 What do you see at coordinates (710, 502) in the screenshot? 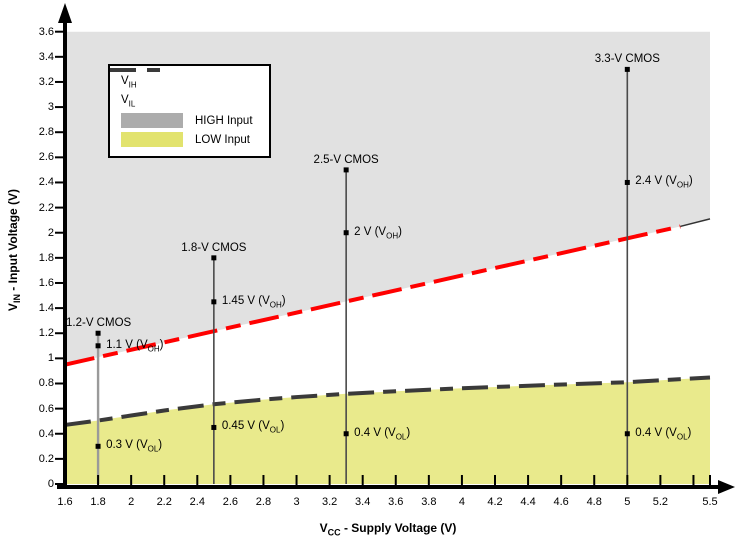
I see `x-tick-label: 5.5` at bounding box center [710, 502].